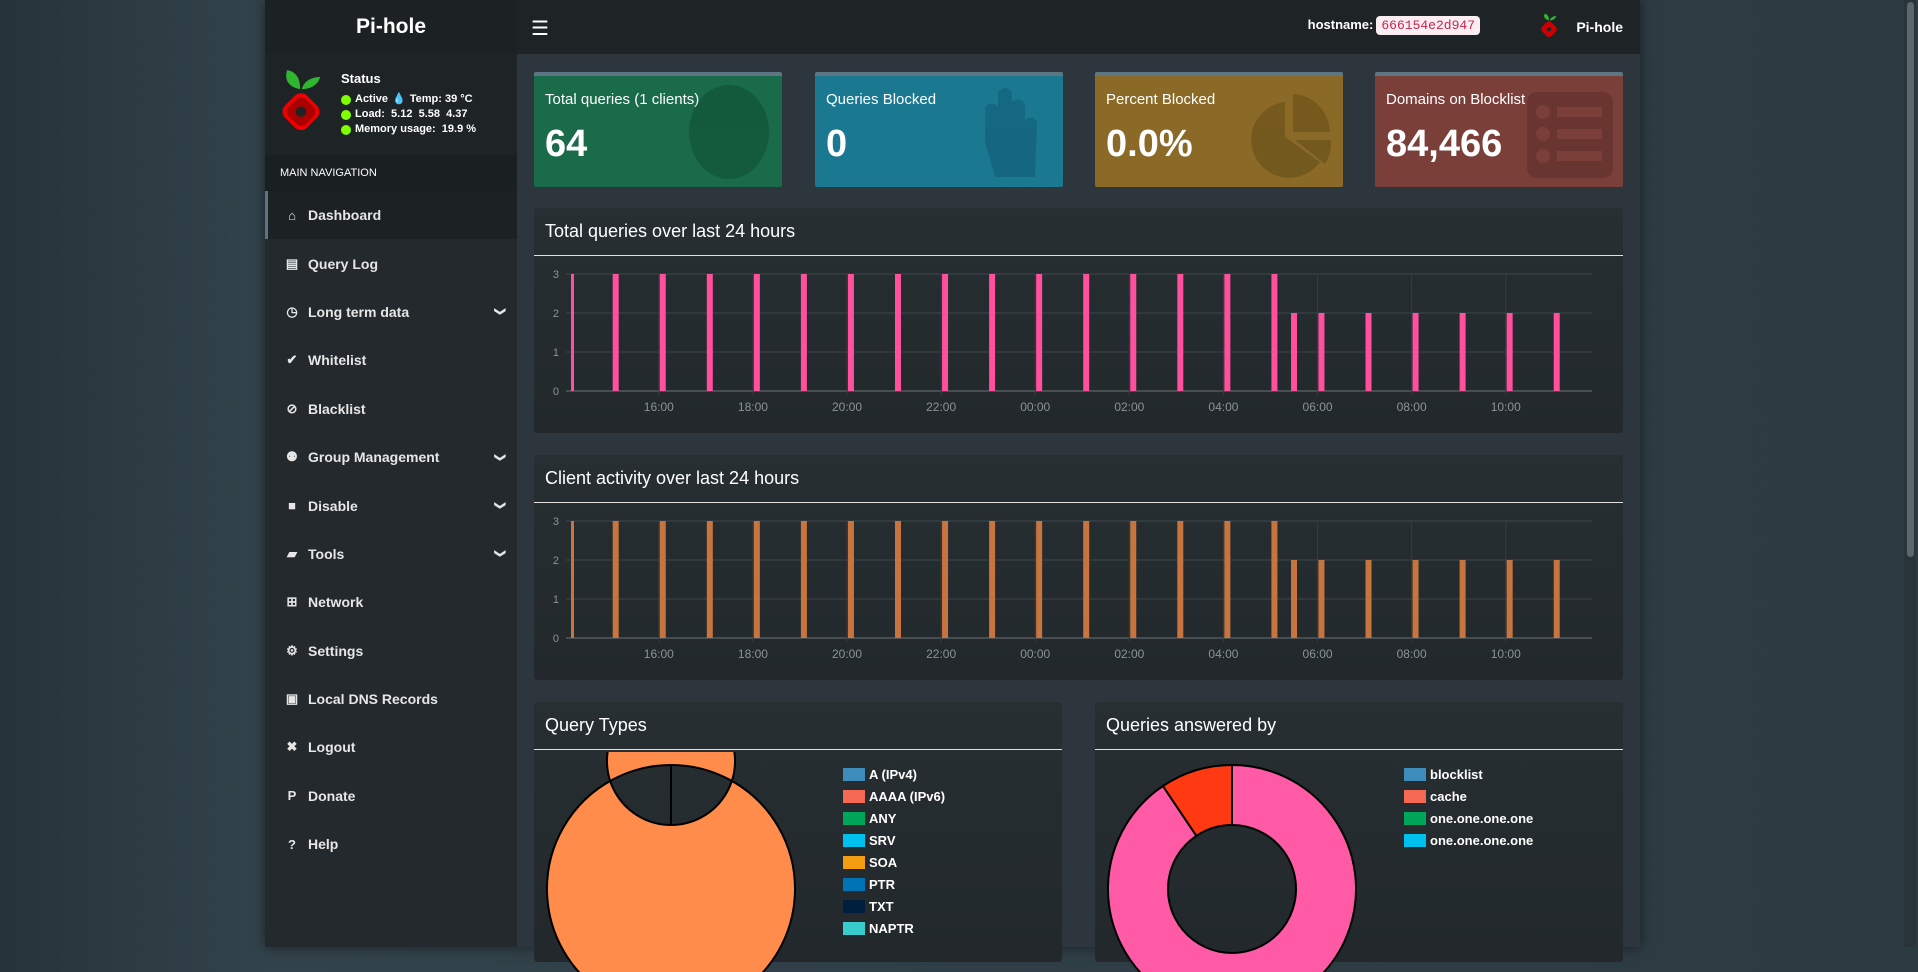  I want to click on sidebar-item-label: Dashboard, so click(345, 215).